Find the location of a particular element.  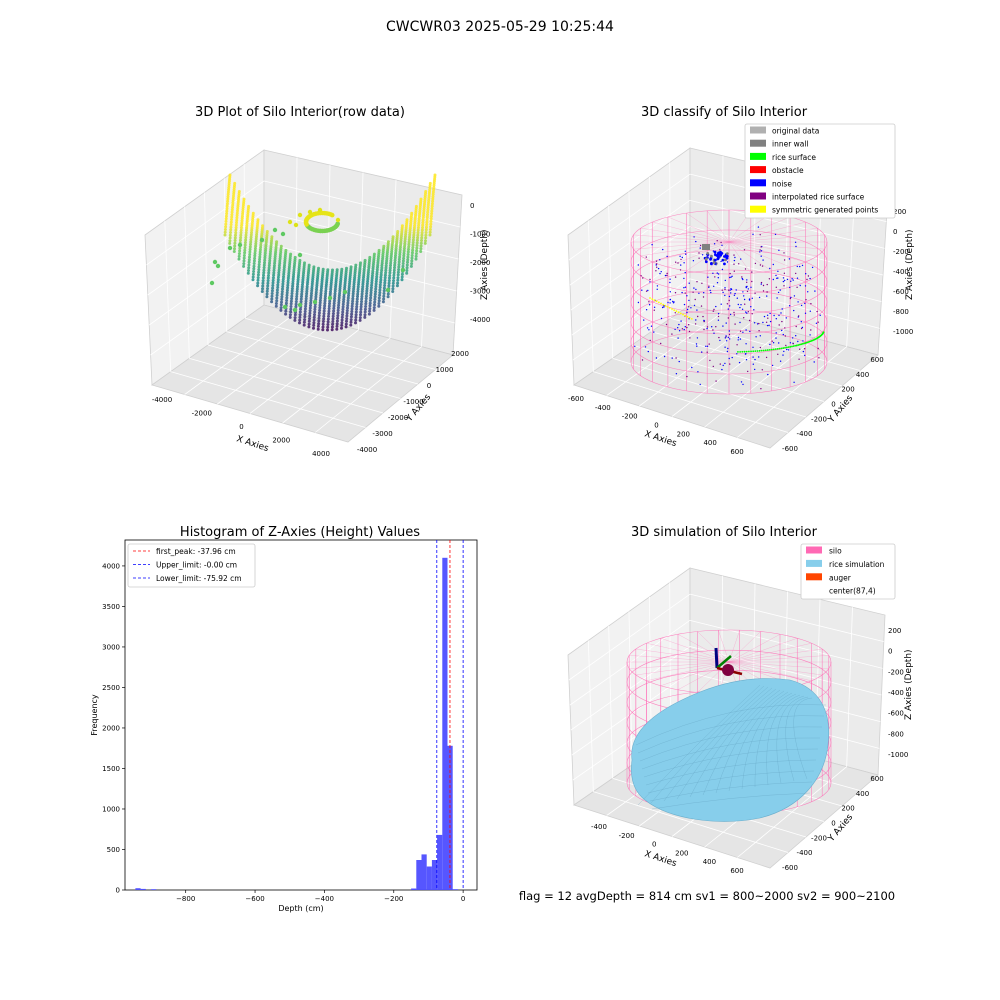

panel2-x-tick: -400 is located at coordinates (603, 408).